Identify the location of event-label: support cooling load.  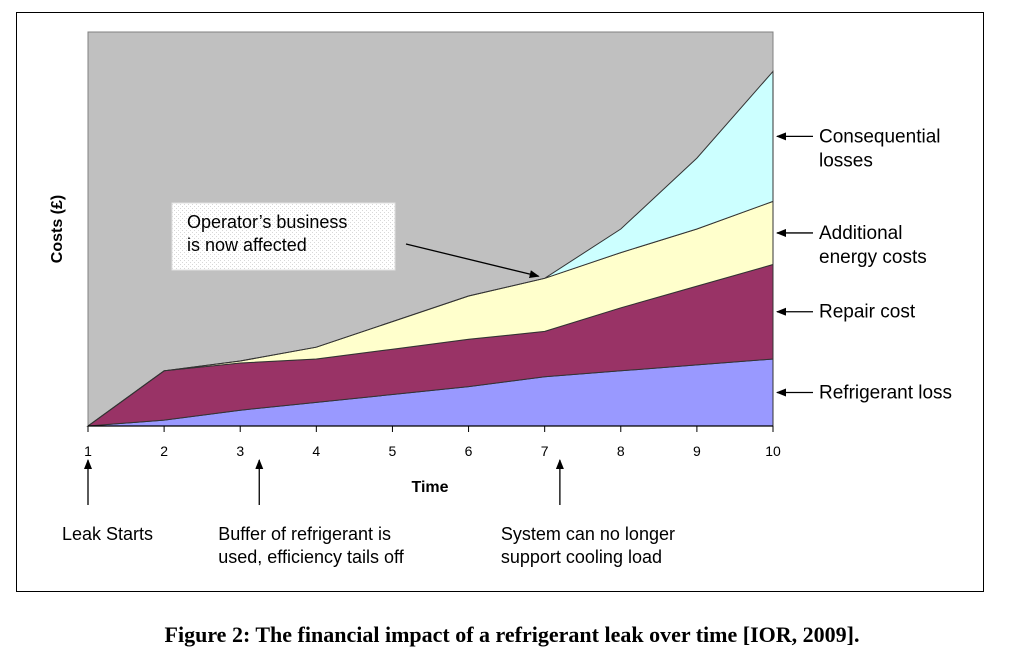
(581, 557).